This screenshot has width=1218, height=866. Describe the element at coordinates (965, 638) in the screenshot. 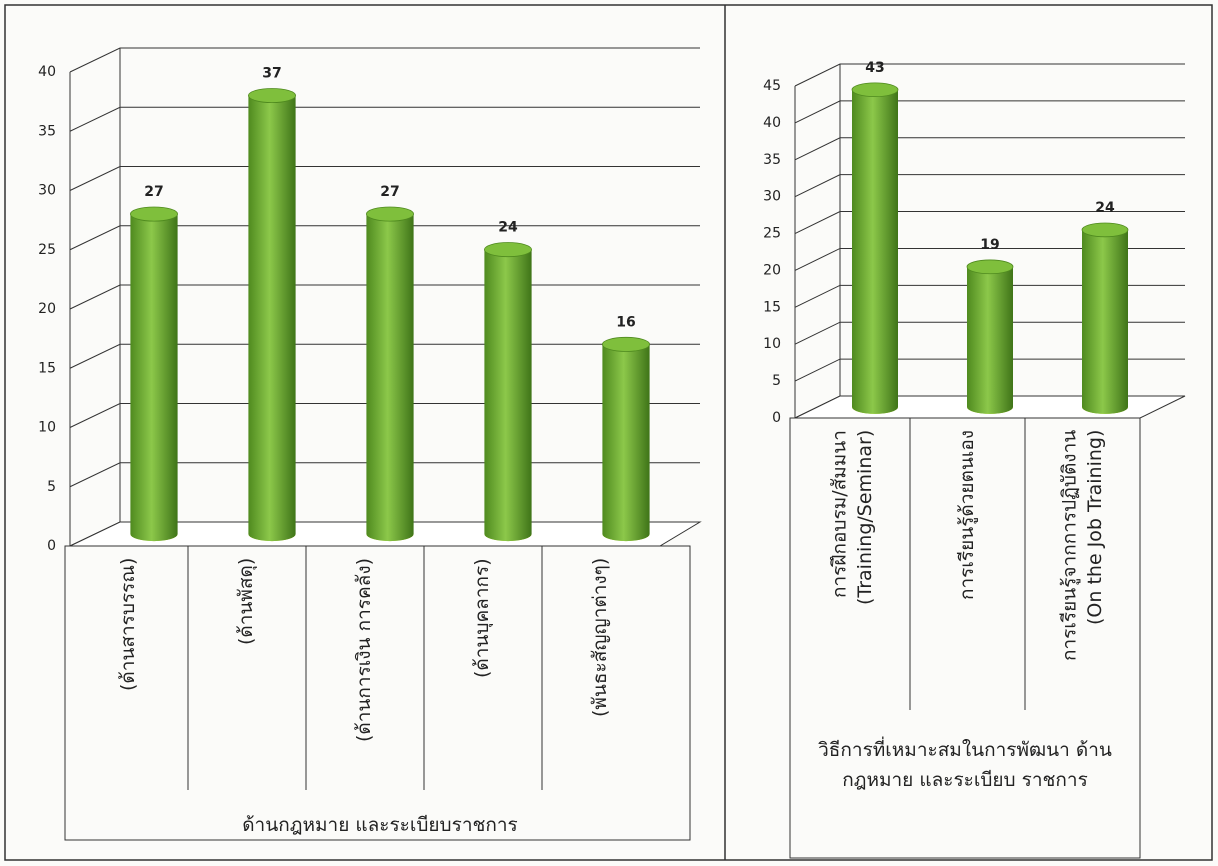

I see `category-table` at that location.